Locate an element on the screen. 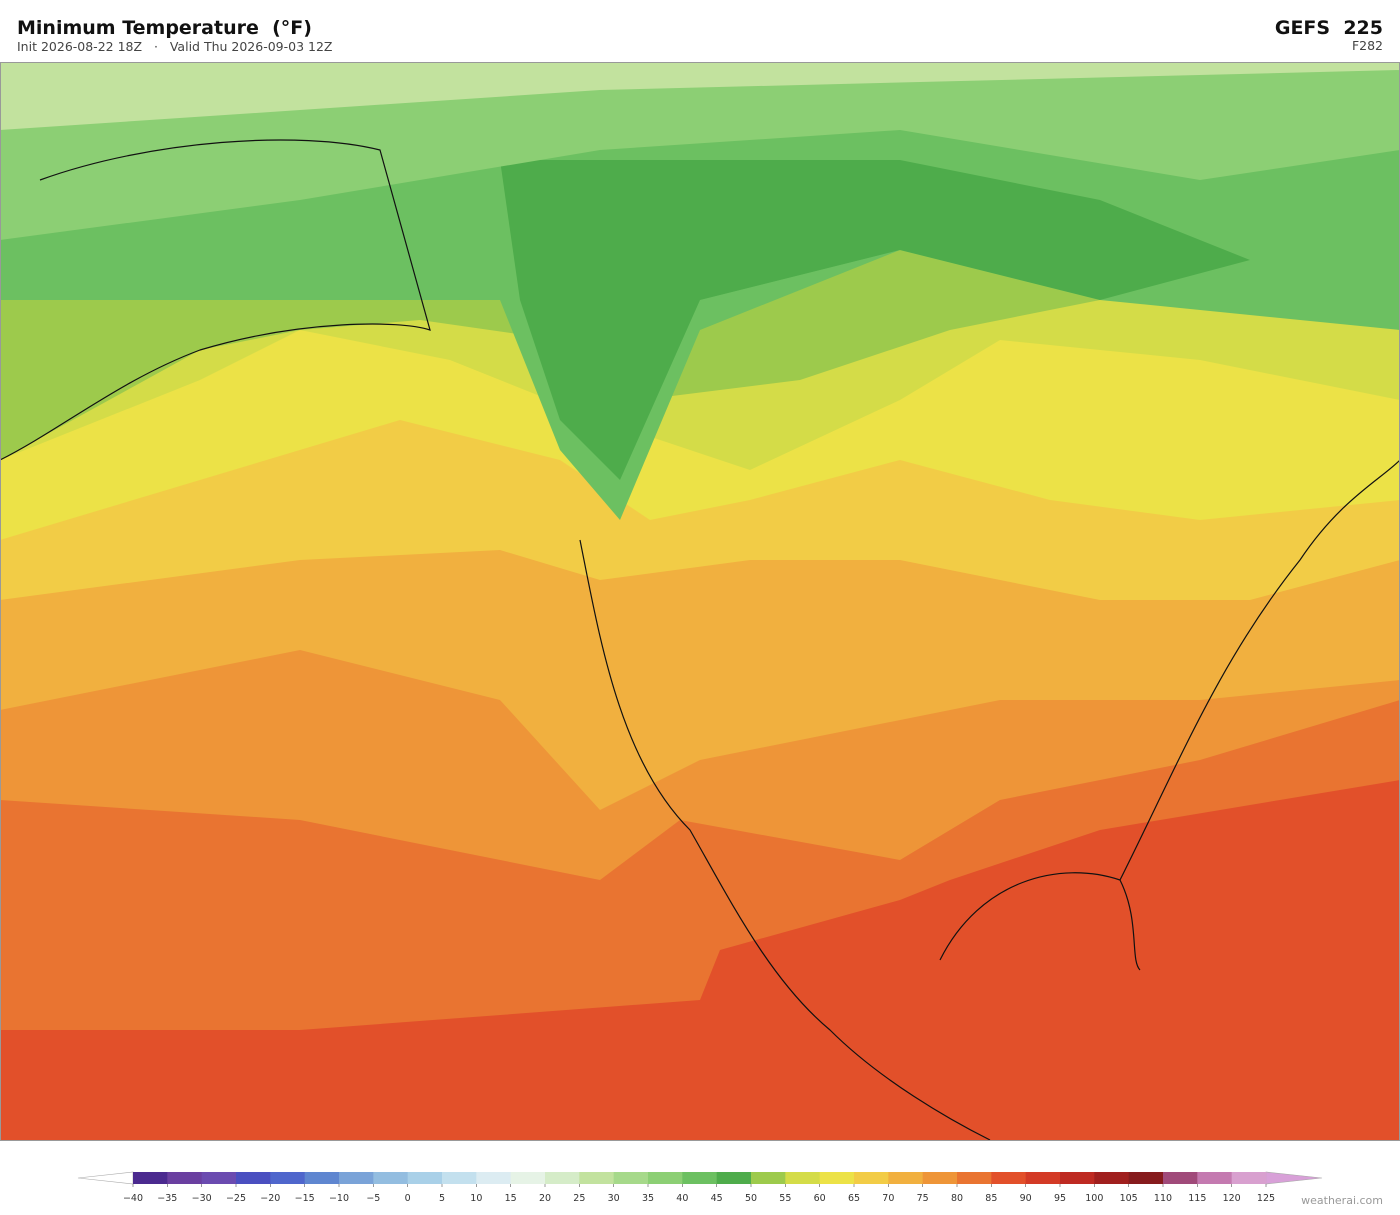  colorbar-tick-label: 25 is located at coordinates (579, 1198).